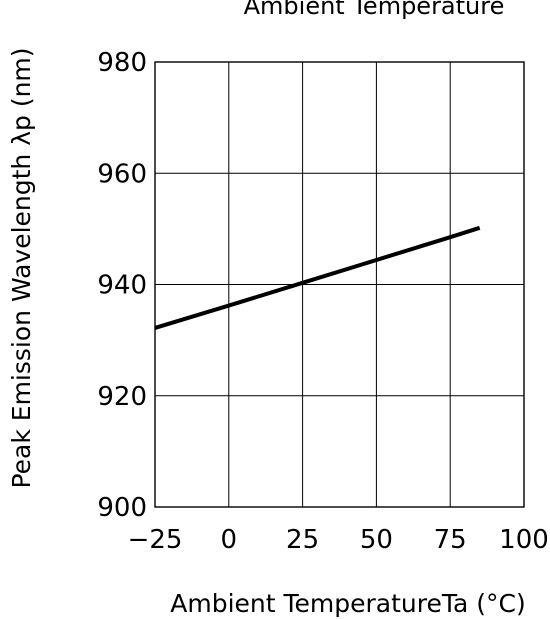 The height and width of the screenshot is (619, 550). What do you see at coordinates (122, 508) in the screenshot?
I see `y-tick-label: 900` at bounding box center [122, 508].